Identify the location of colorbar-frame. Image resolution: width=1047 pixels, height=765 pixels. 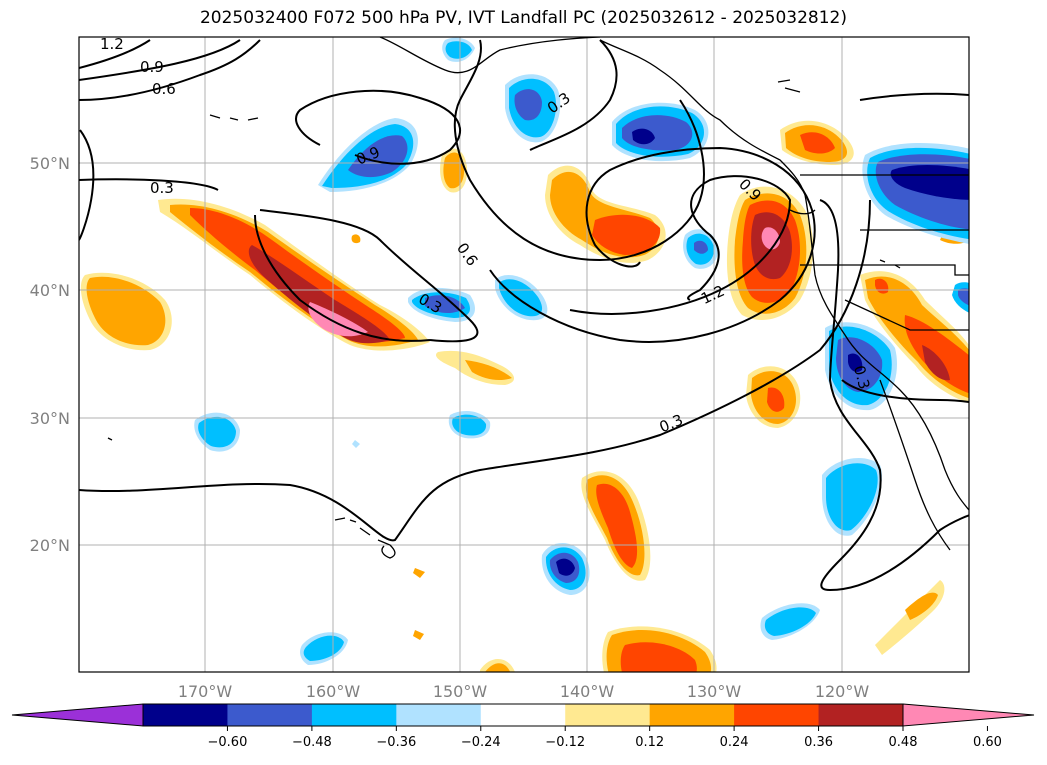
(523, 715).